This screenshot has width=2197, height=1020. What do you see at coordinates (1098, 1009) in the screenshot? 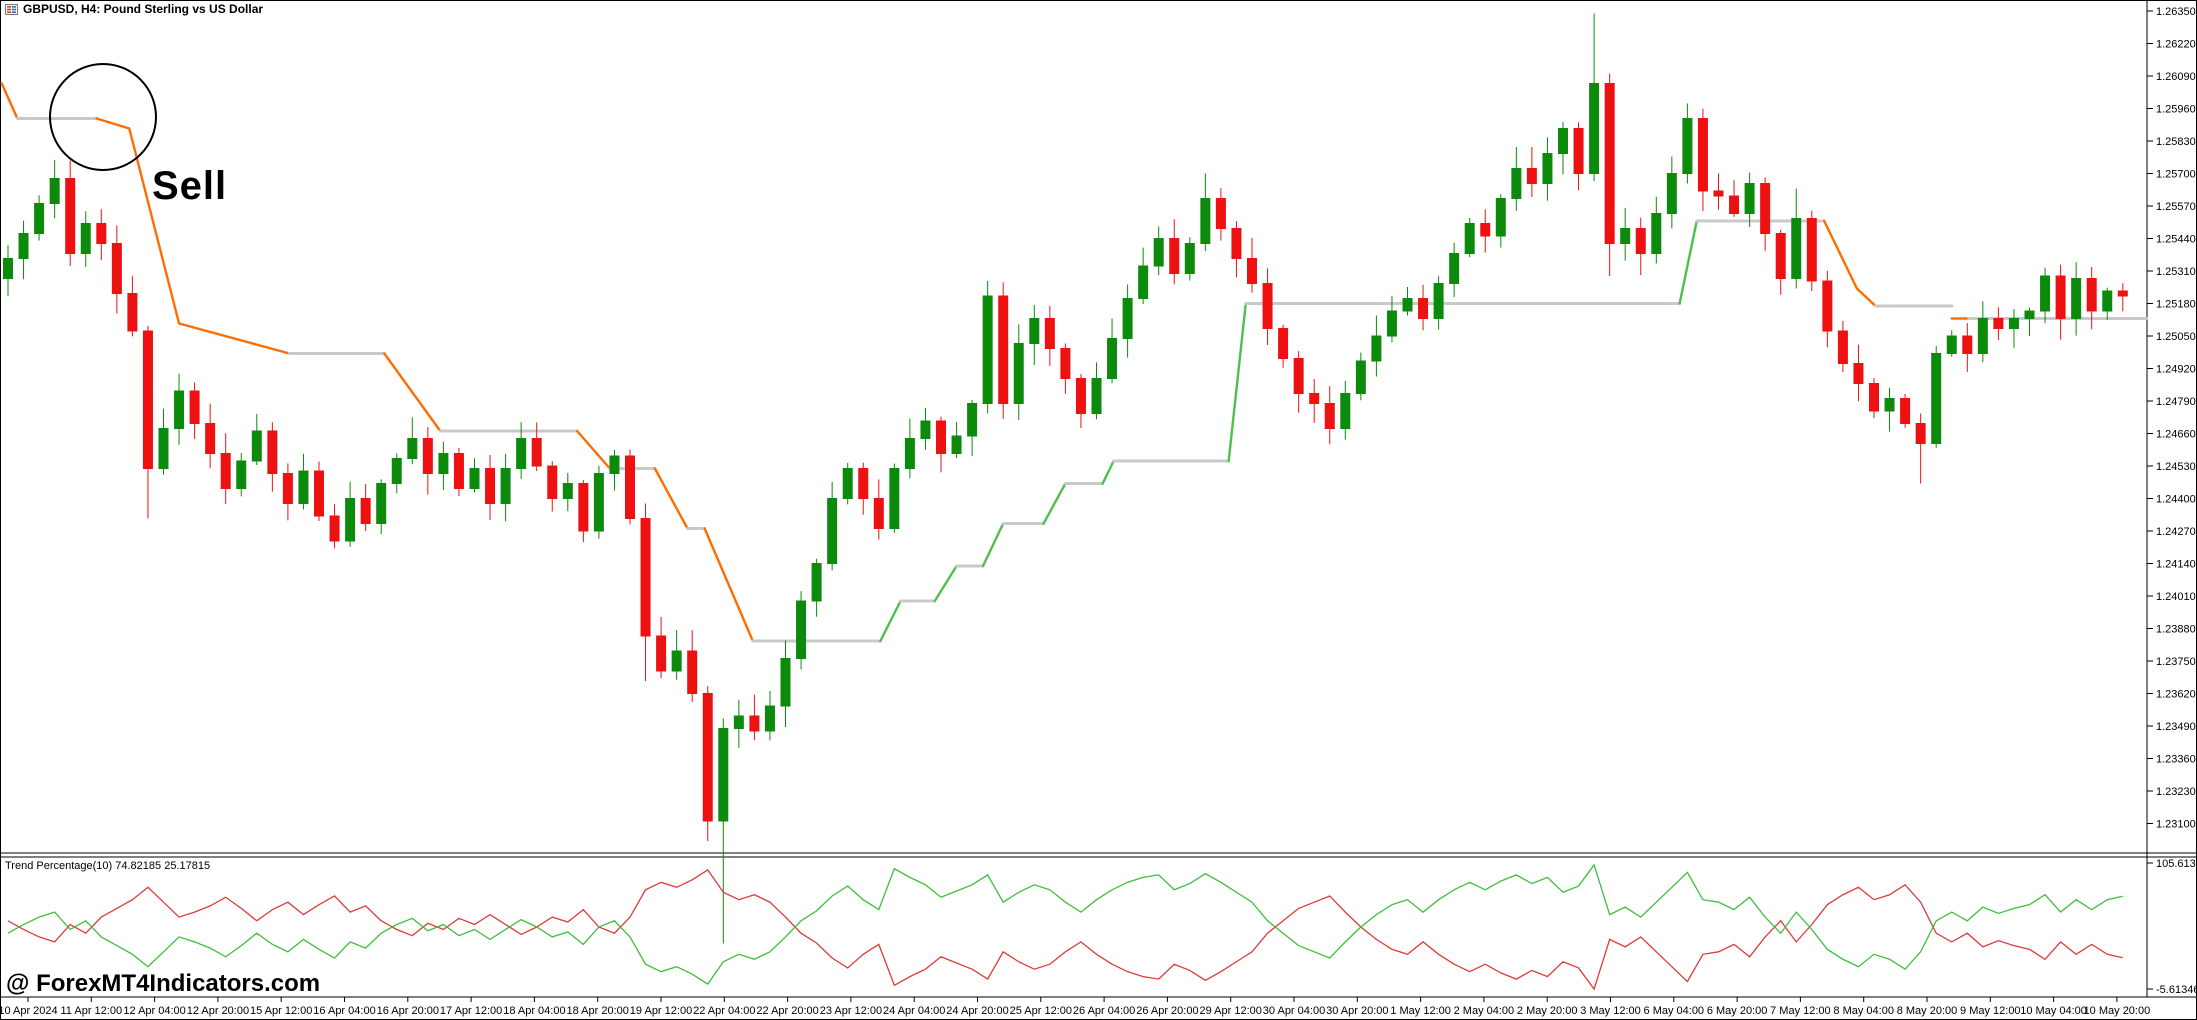
I see `time-axis` at bounding box center [1098, 1009].